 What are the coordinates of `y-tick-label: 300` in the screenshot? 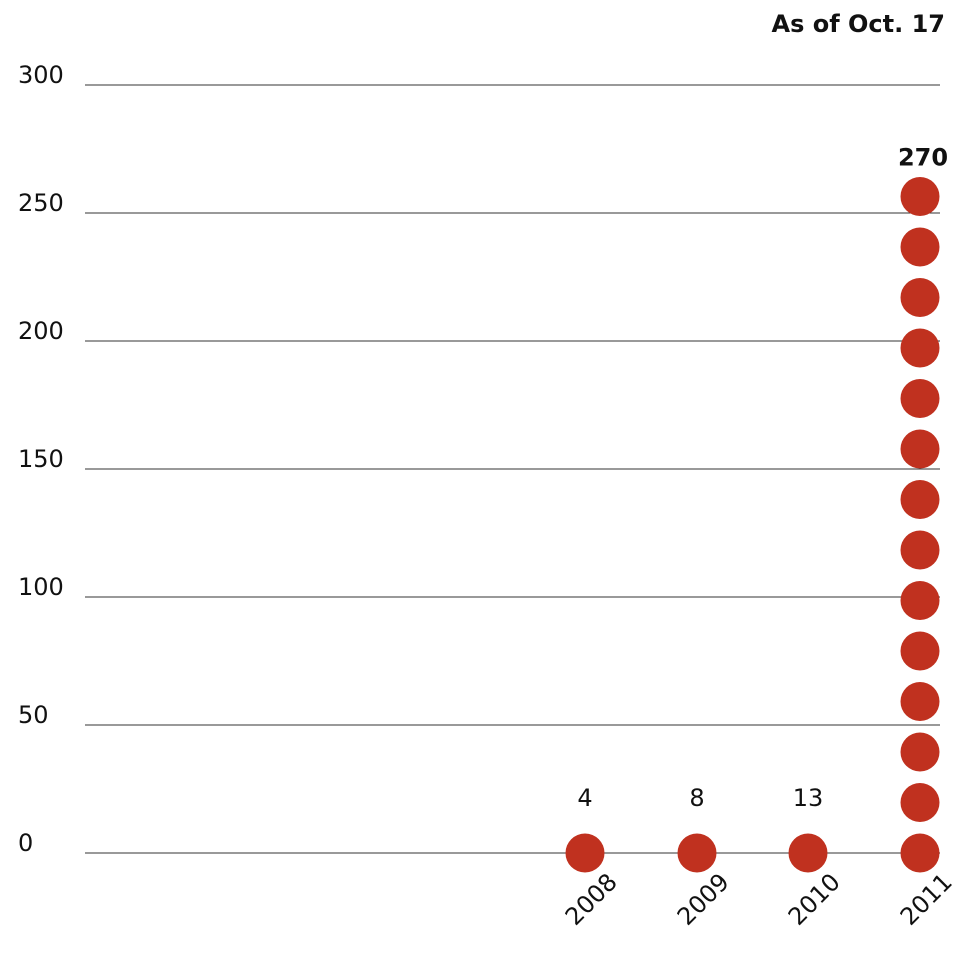 It's located at (41, 75).